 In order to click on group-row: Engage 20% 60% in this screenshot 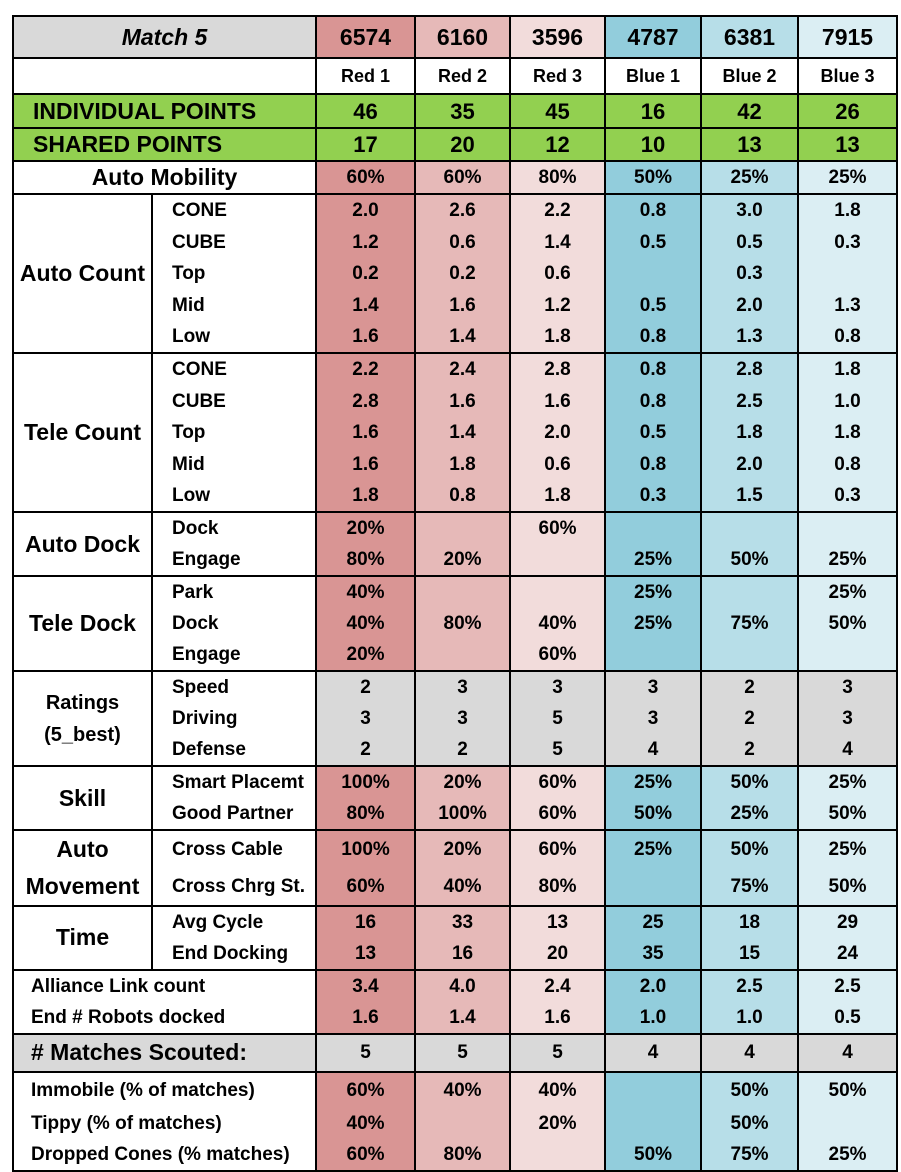, I will do `click(456, 655)`.